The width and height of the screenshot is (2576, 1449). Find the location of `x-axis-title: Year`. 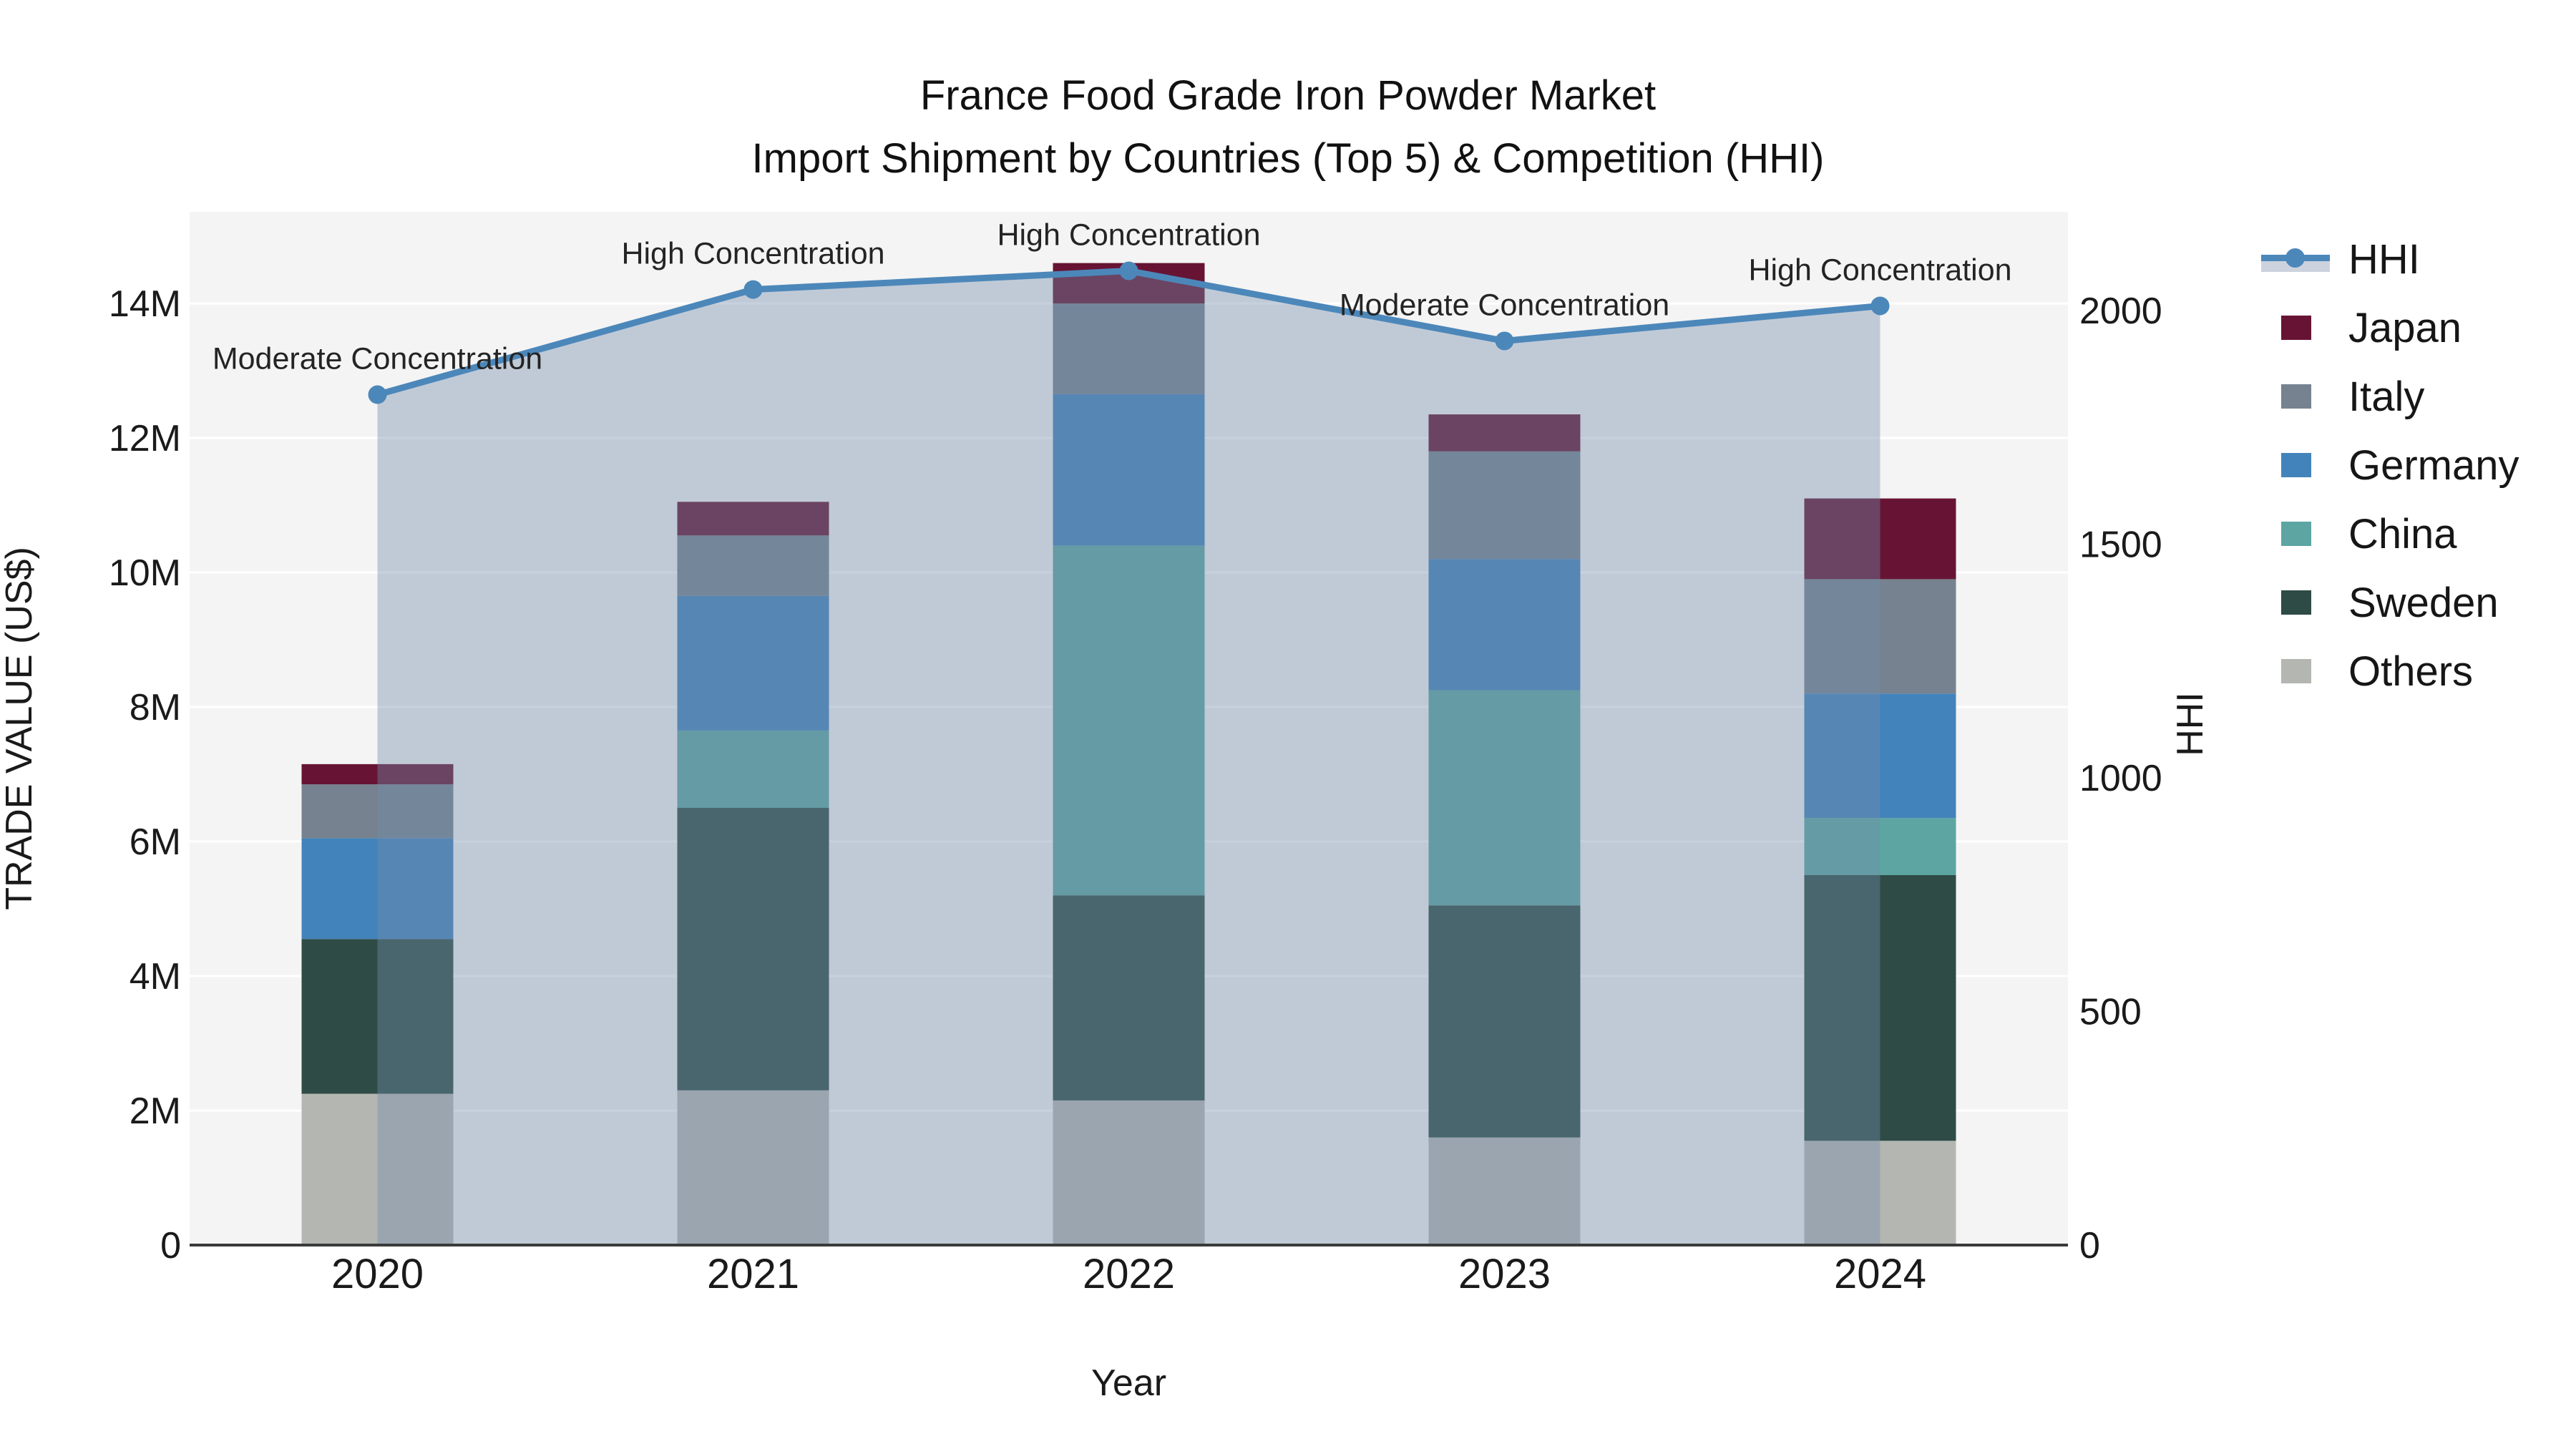

x-axis-title: Year is located at coordinates (1128, 1383).